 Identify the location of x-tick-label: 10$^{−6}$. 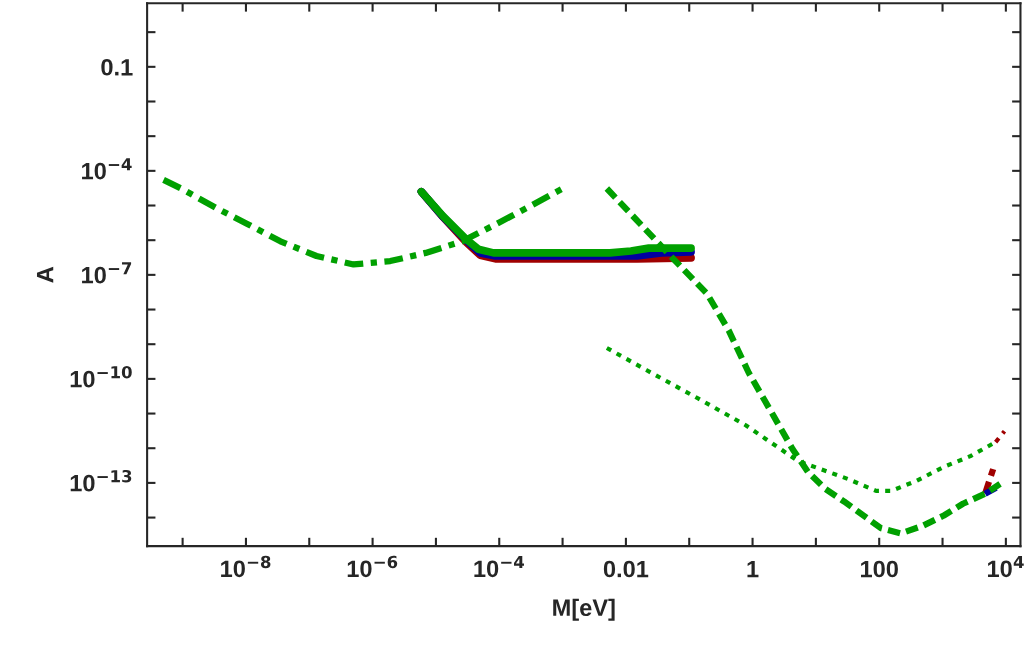
(372, 566).